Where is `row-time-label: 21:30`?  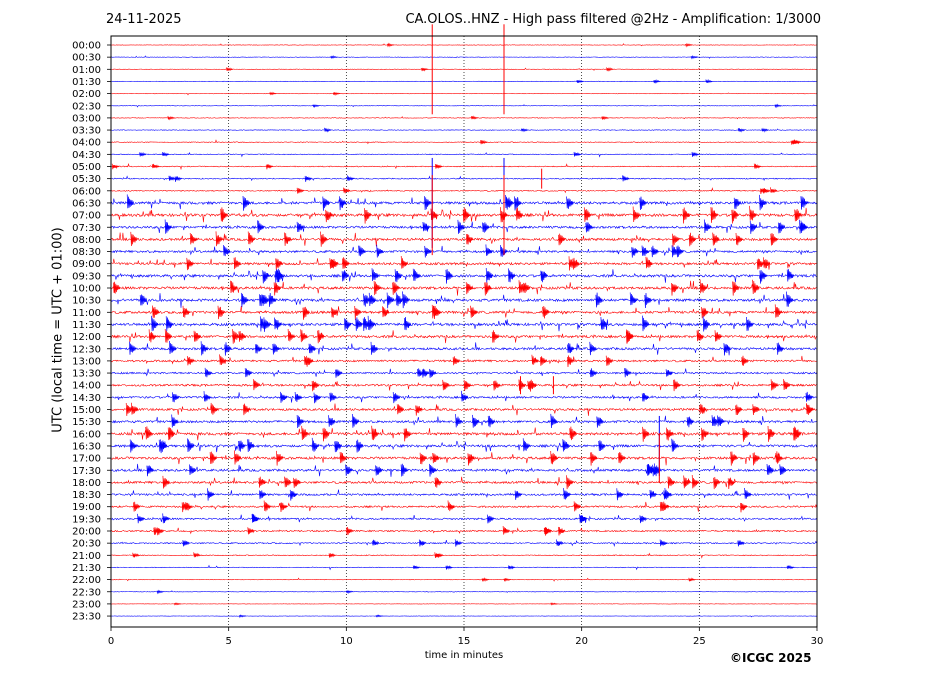
row-time-label: 21:30 is located at coordinates (86, 568).